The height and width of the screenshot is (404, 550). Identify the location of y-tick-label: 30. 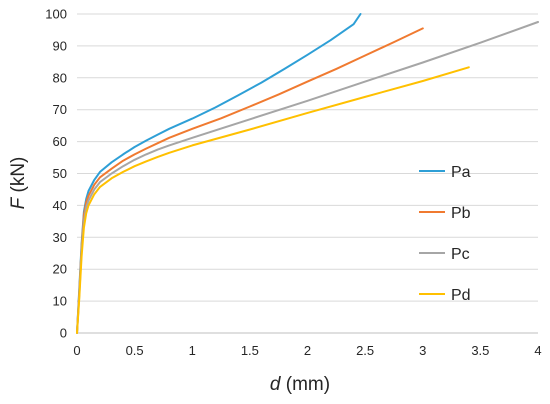
(60, 237).